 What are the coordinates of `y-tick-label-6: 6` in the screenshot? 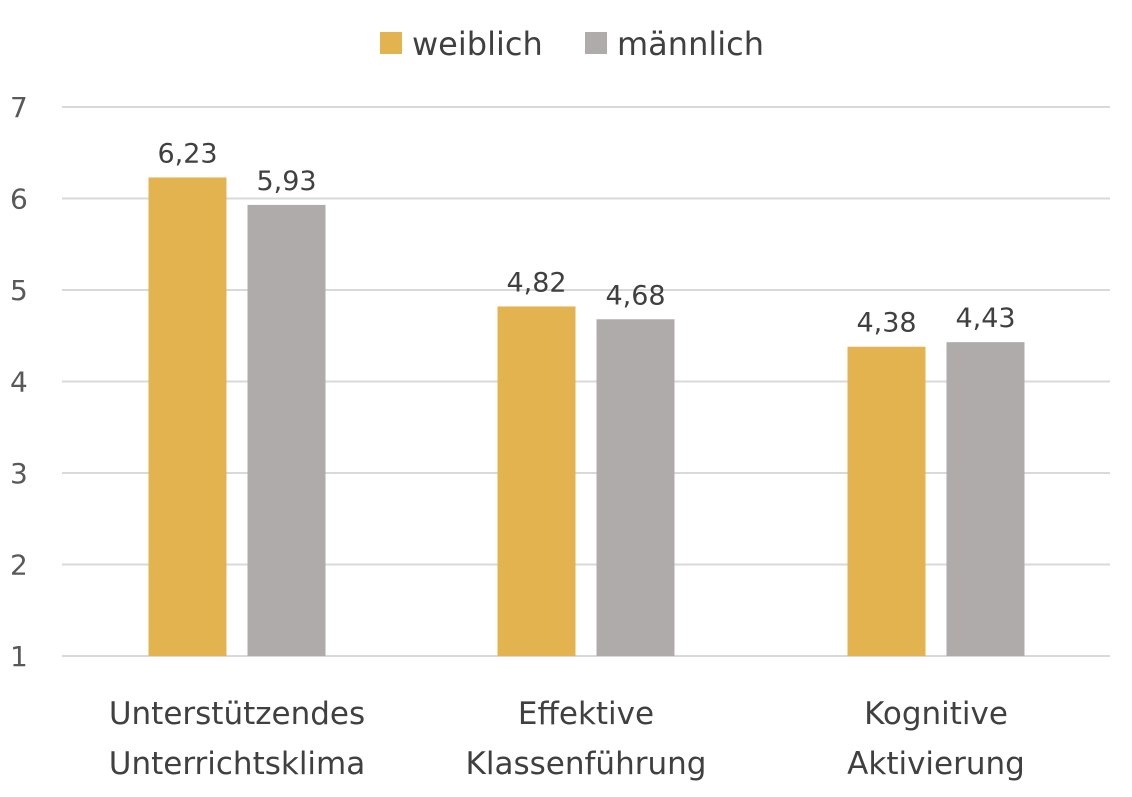 It's located at (19, 199).